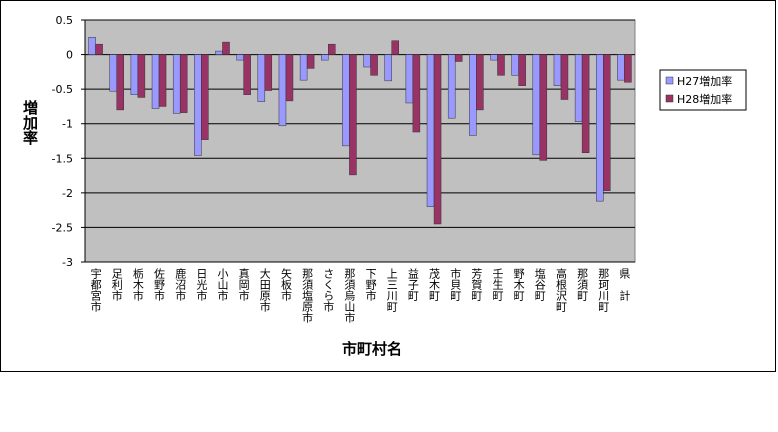 The height and width of the screenshot is (432, 778). Describe the element at coordinates (391, 290) in the screenshot. I see `x-tick-label: 上三川町` at that location.